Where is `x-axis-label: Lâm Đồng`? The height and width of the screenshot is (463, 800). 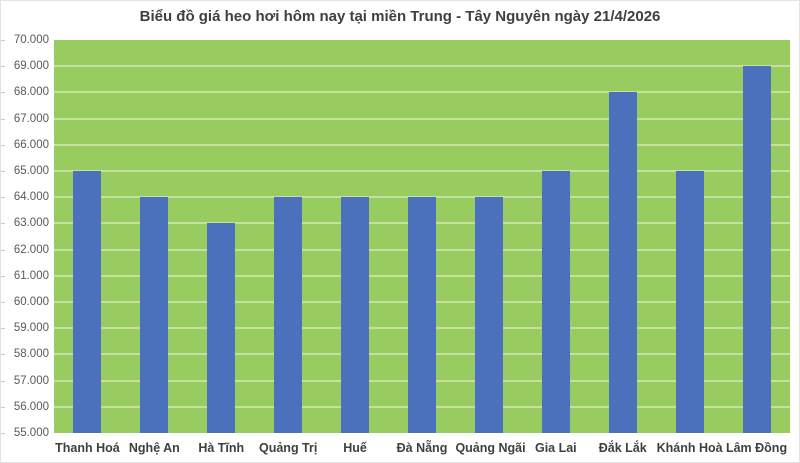
x-axis-label: Lâm Đồng is located at coordinates (756, 448).